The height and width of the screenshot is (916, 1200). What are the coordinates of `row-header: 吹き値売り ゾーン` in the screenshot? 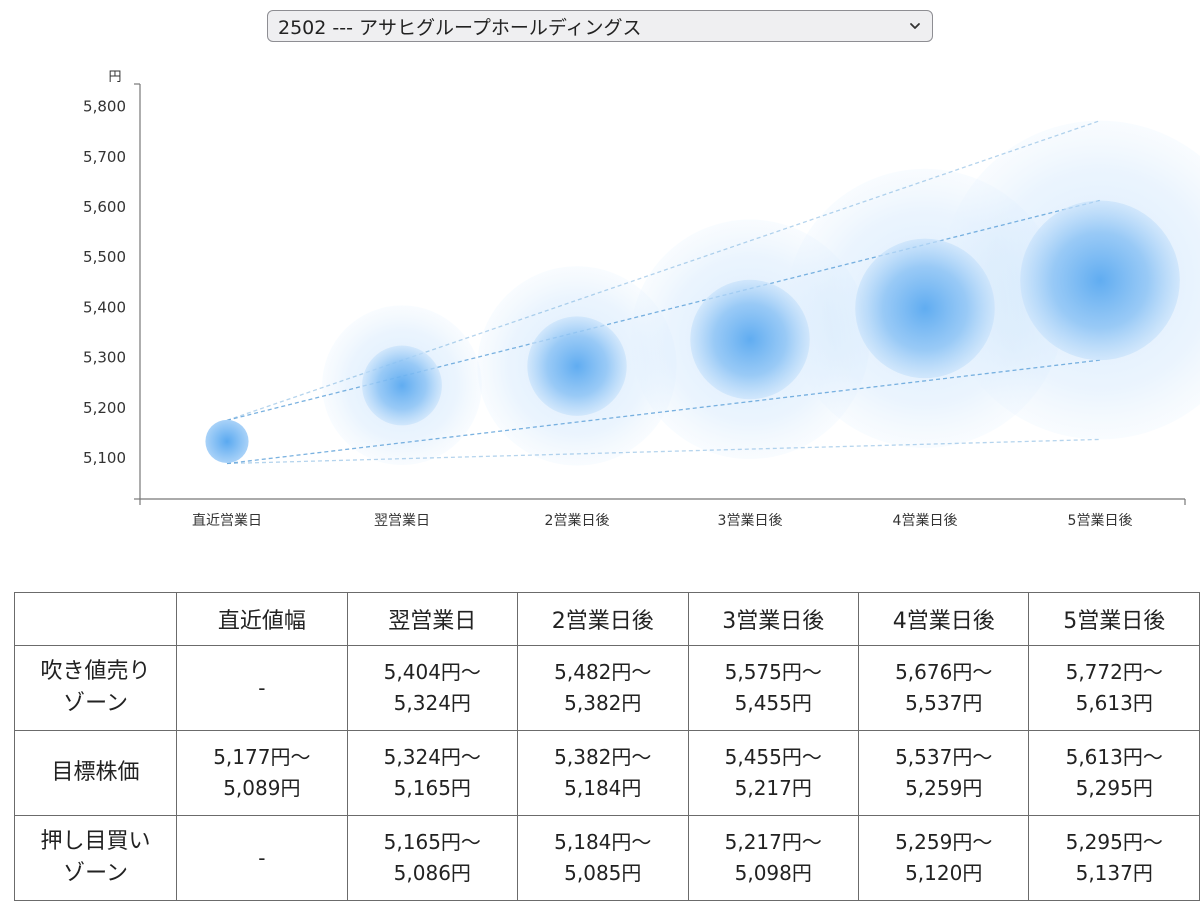 It's located at (95, 688).